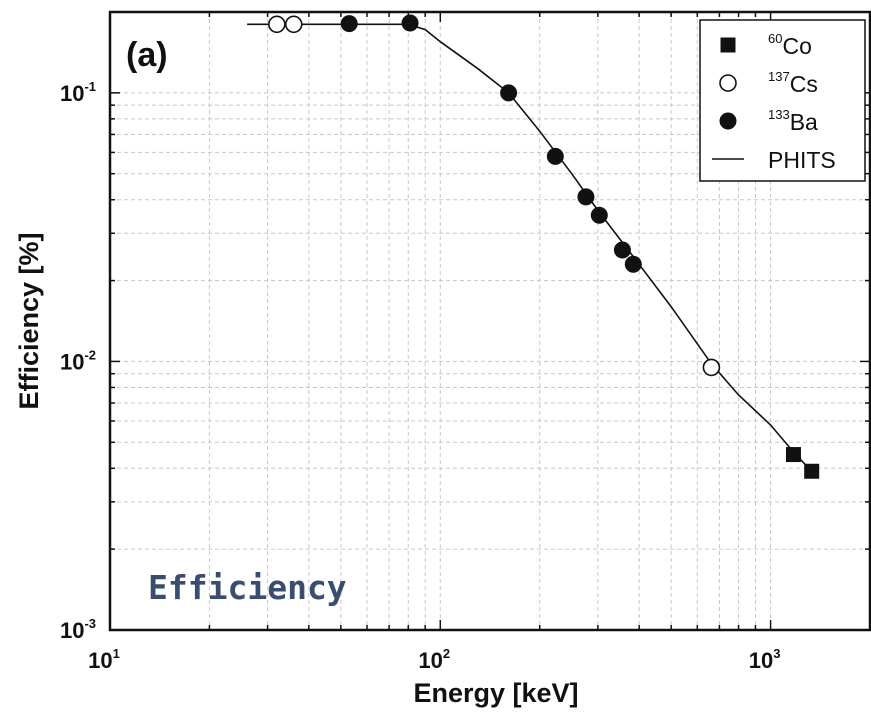  Describe the element at coordinates (434, 659) in the screenshot. I see `x-tick-label: 10²` at that location.